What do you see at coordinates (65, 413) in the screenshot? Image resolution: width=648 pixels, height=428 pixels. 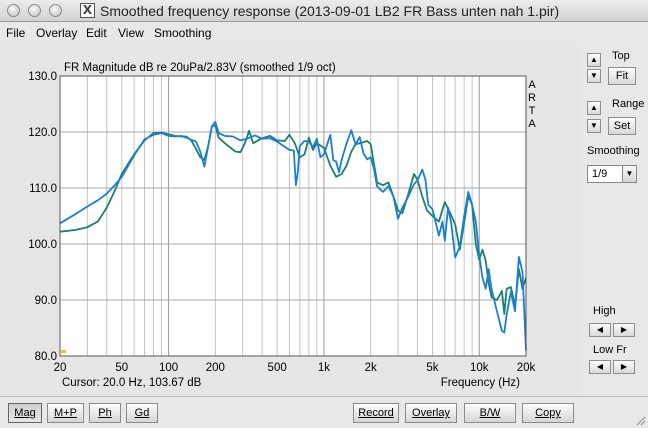 I see `mag-phase-button: M+P` at bounding box center [65, 413].